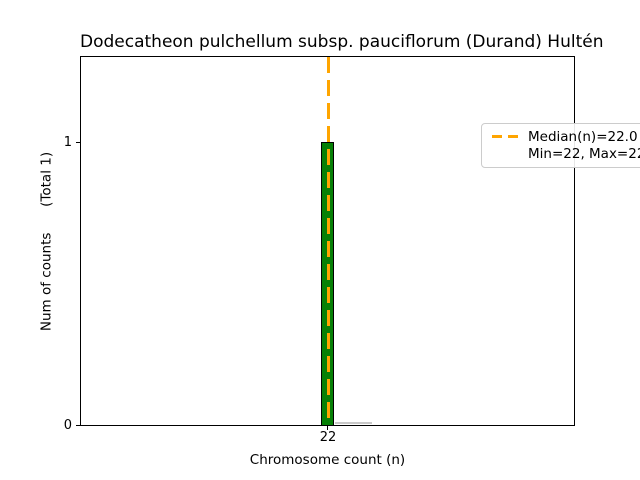  I want to click on y-tick-label-1: 1, so click(67, 142).